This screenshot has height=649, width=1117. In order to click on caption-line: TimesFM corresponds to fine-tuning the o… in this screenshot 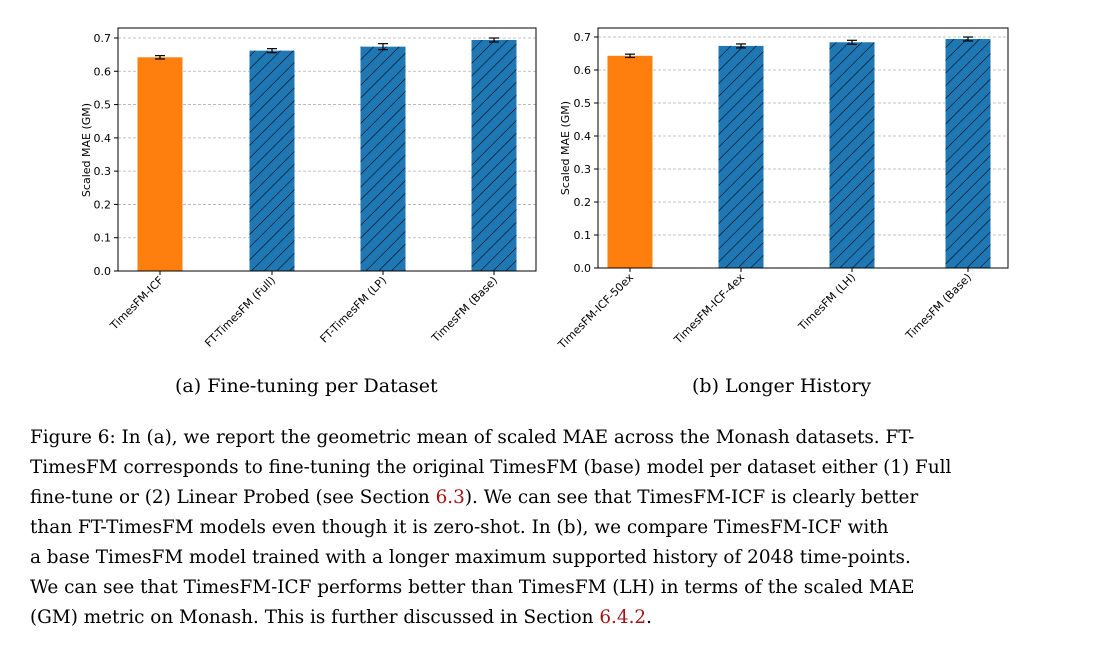, I will do `click(491, 467)`.